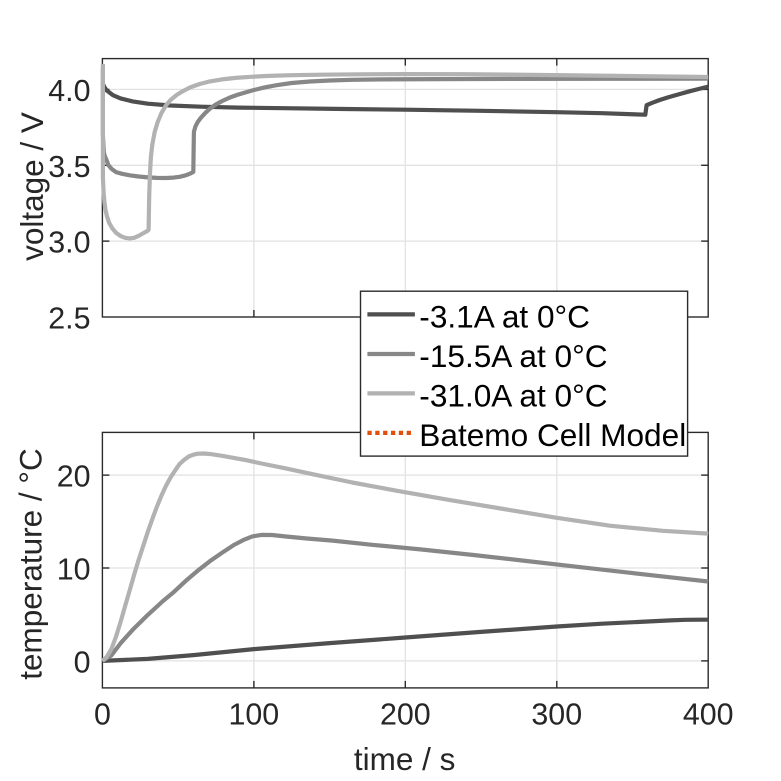 This screenshot has height=781, width=781. Describe the element at coordinates (405, 714) in the screenshot. I see `svg-text: 200` at that location.